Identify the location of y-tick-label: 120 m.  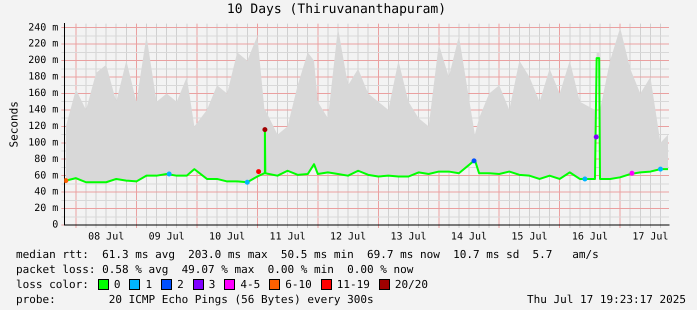
(43, 126).